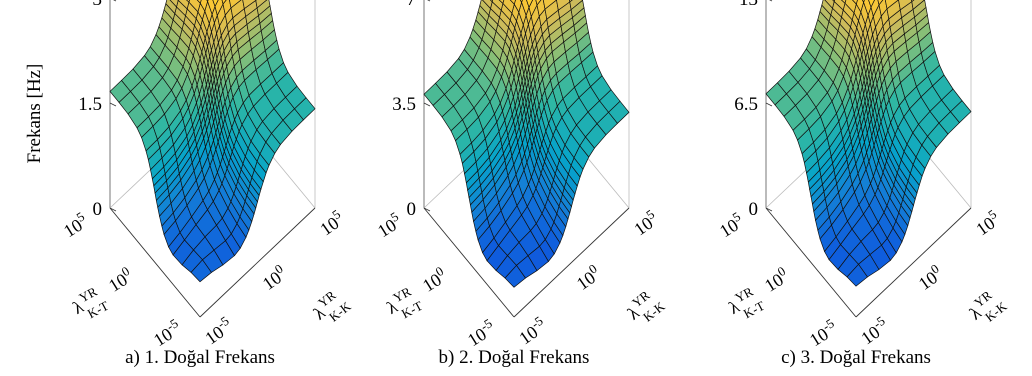  What do you see at coordinates (412, 5) in the screenshot?
I see `z-tick-label: 7` at bounding box center [412, 5].